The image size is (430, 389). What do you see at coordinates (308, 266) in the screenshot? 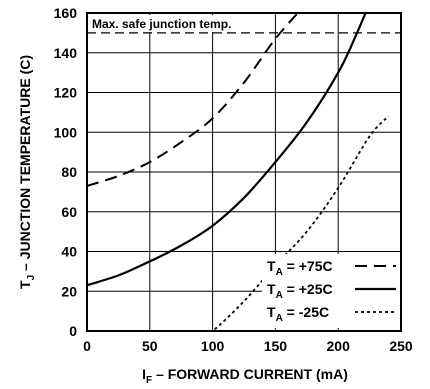
I see `legend-label-rest: = +75C` at bounding box center [308, 266].